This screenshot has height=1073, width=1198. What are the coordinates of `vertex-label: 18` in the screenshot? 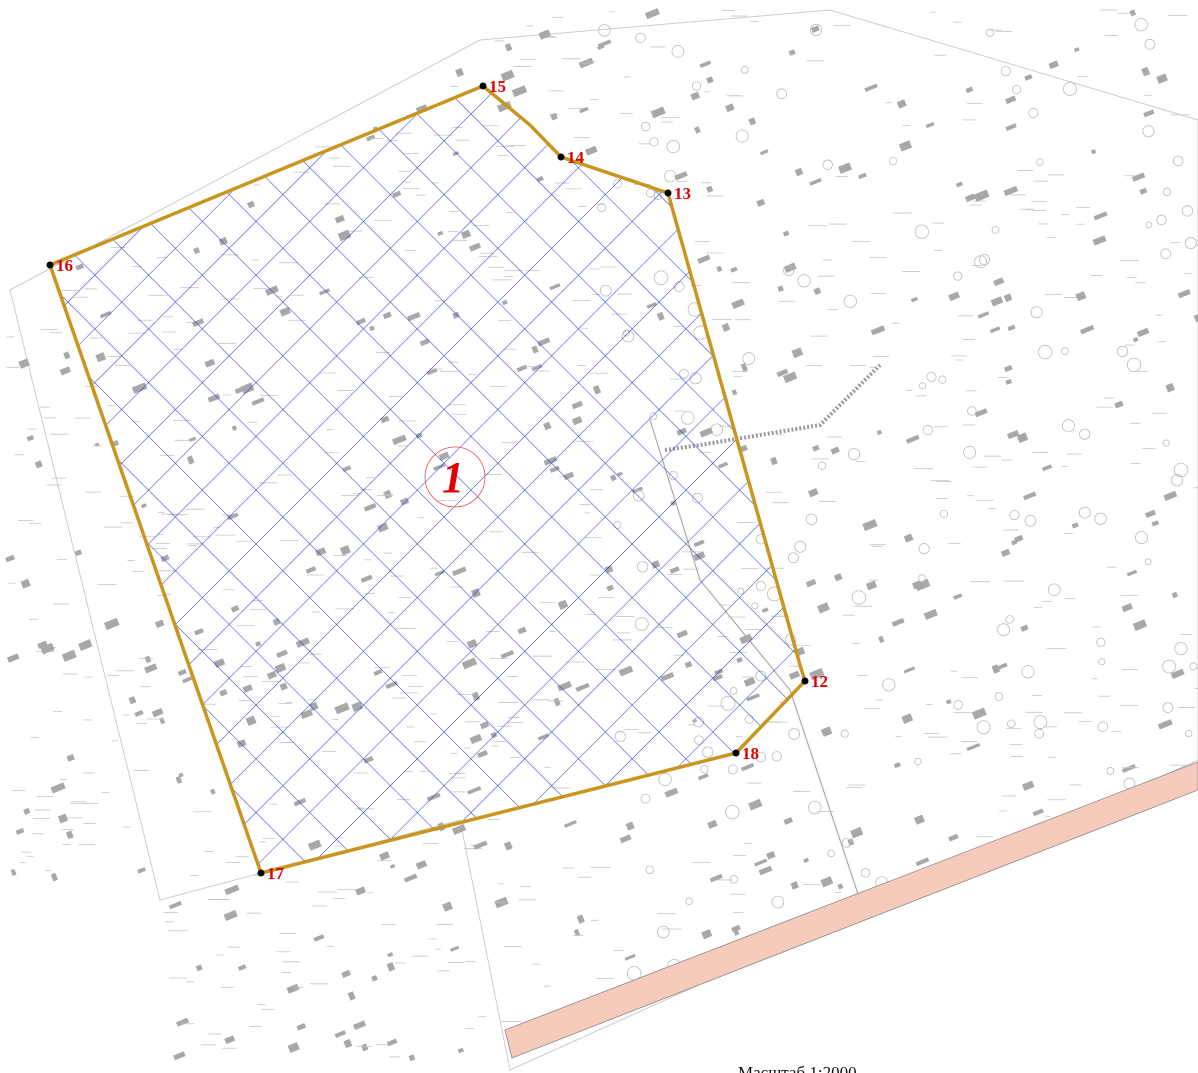 It's located at (750, 753).